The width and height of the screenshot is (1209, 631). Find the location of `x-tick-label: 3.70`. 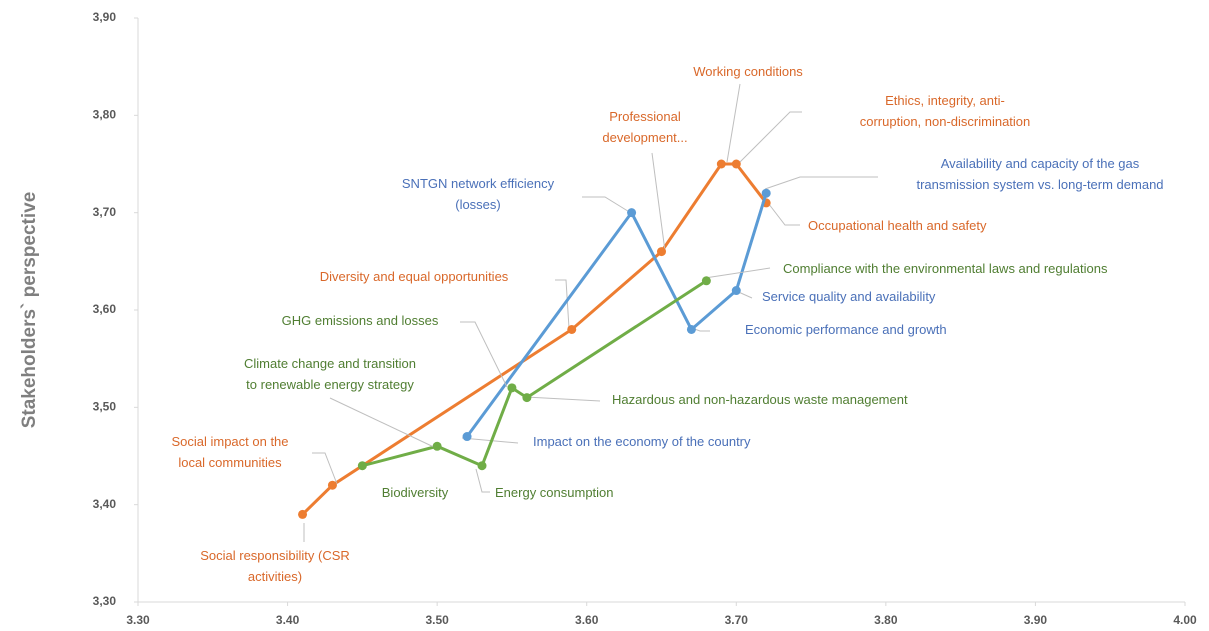

x-tick-label: 3.70 is located at coordinates (737, 620).